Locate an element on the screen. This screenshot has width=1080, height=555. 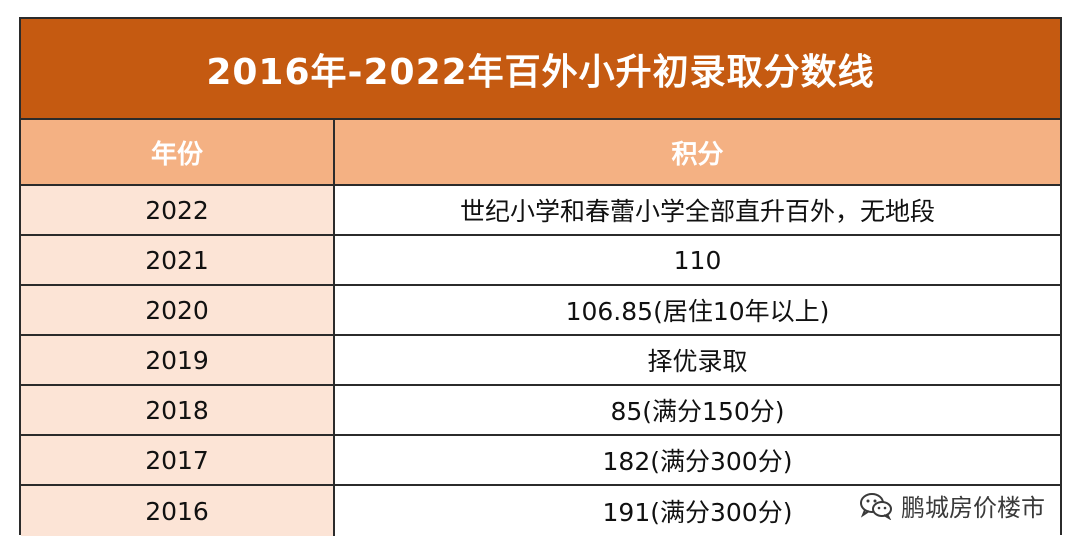
header-score: 积分 is located at coordinates (697, 154).